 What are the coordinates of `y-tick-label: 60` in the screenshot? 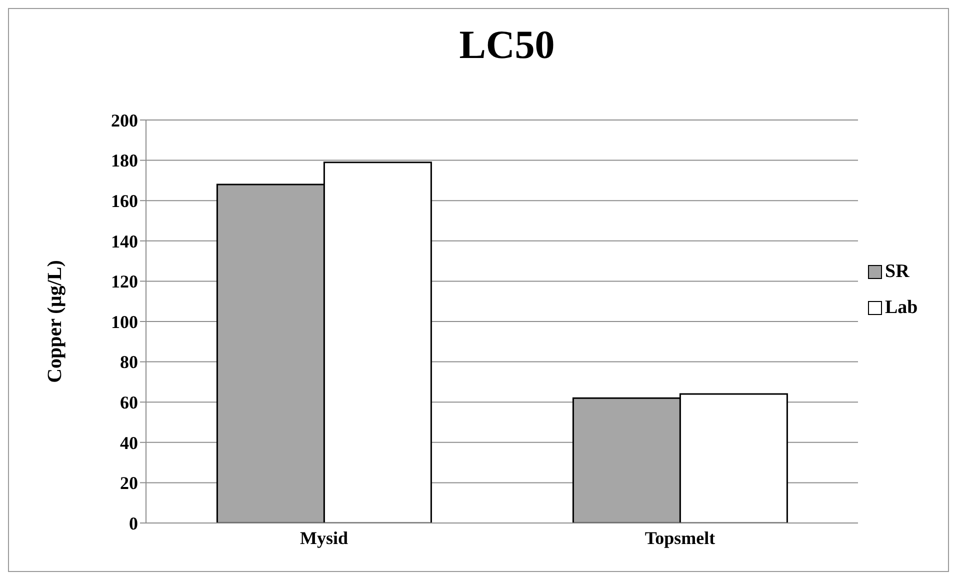 It's located at (129, 402).